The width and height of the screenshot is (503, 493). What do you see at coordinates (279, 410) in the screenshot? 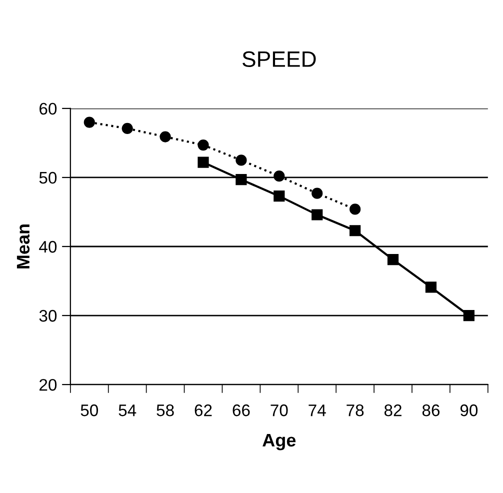
I see `x-tick-label: 70` at bounding box center [279, 410].